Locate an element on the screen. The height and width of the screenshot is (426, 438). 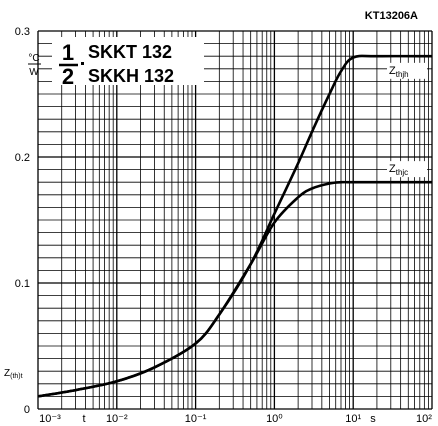
x-tick-label: 10⁻³ is located at coordinates (50, 419).